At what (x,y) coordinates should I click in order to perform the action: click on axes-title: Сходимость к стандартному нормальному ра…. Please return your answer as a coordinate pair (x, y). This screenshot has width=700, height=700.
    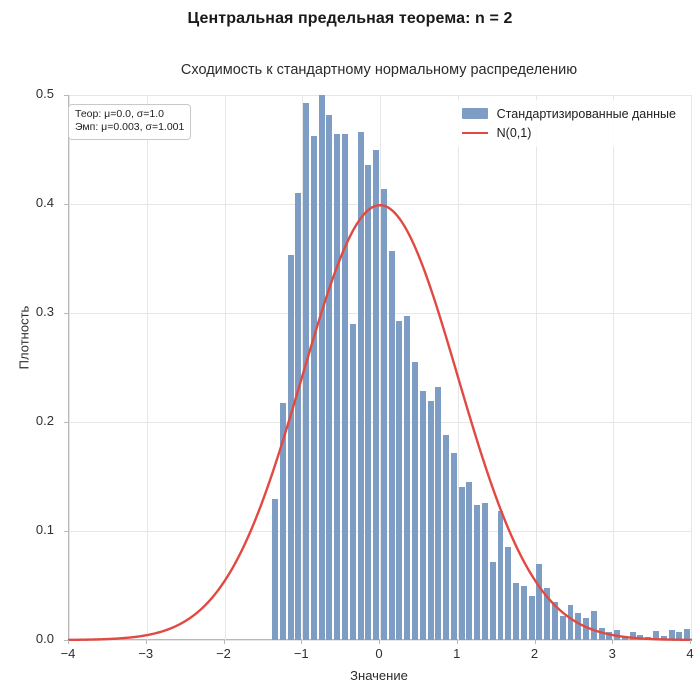
    Looking at the image, I should click on (379, 70).